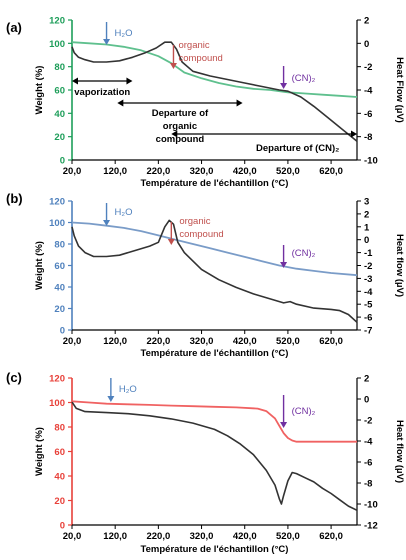 The image size is (406, 560). I want to click on y-tick-label: 20, so click(59, 501).